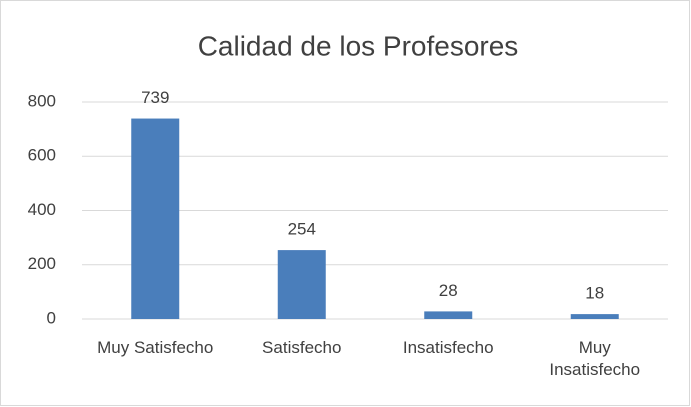 The height and width of the screenshot is (407, 691). I want to click on y-tick-label: 400, so click(42, 209).